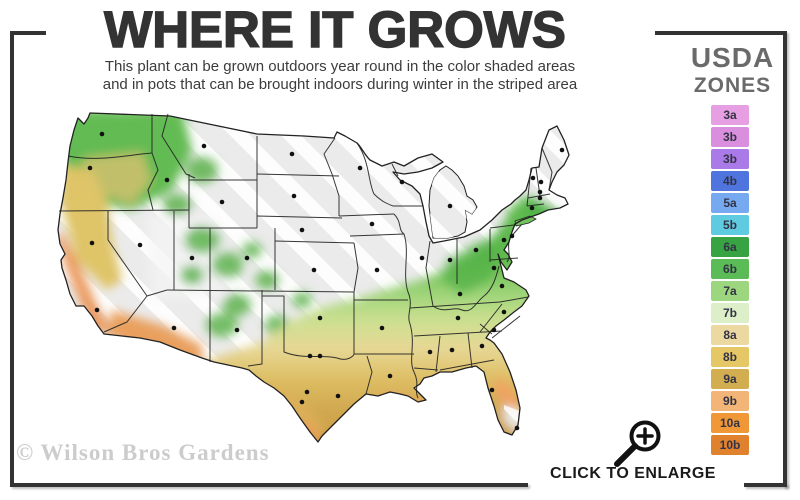 The height and width of the screenshot is (500, 800). What do you see at coordinates (334, 29) in the screenshot?
I see `page-title: WHERE IT GROWS` at bounding box center [334, 29].